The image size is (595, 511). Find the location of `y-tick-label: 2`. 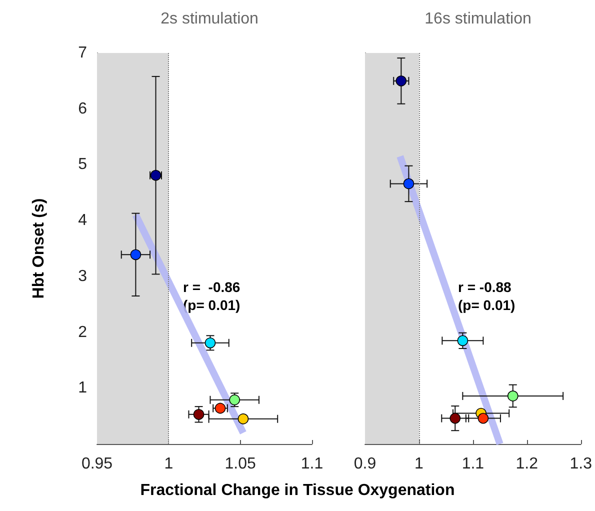

y-tick-label: 2 is located at coordinates (83, 332).